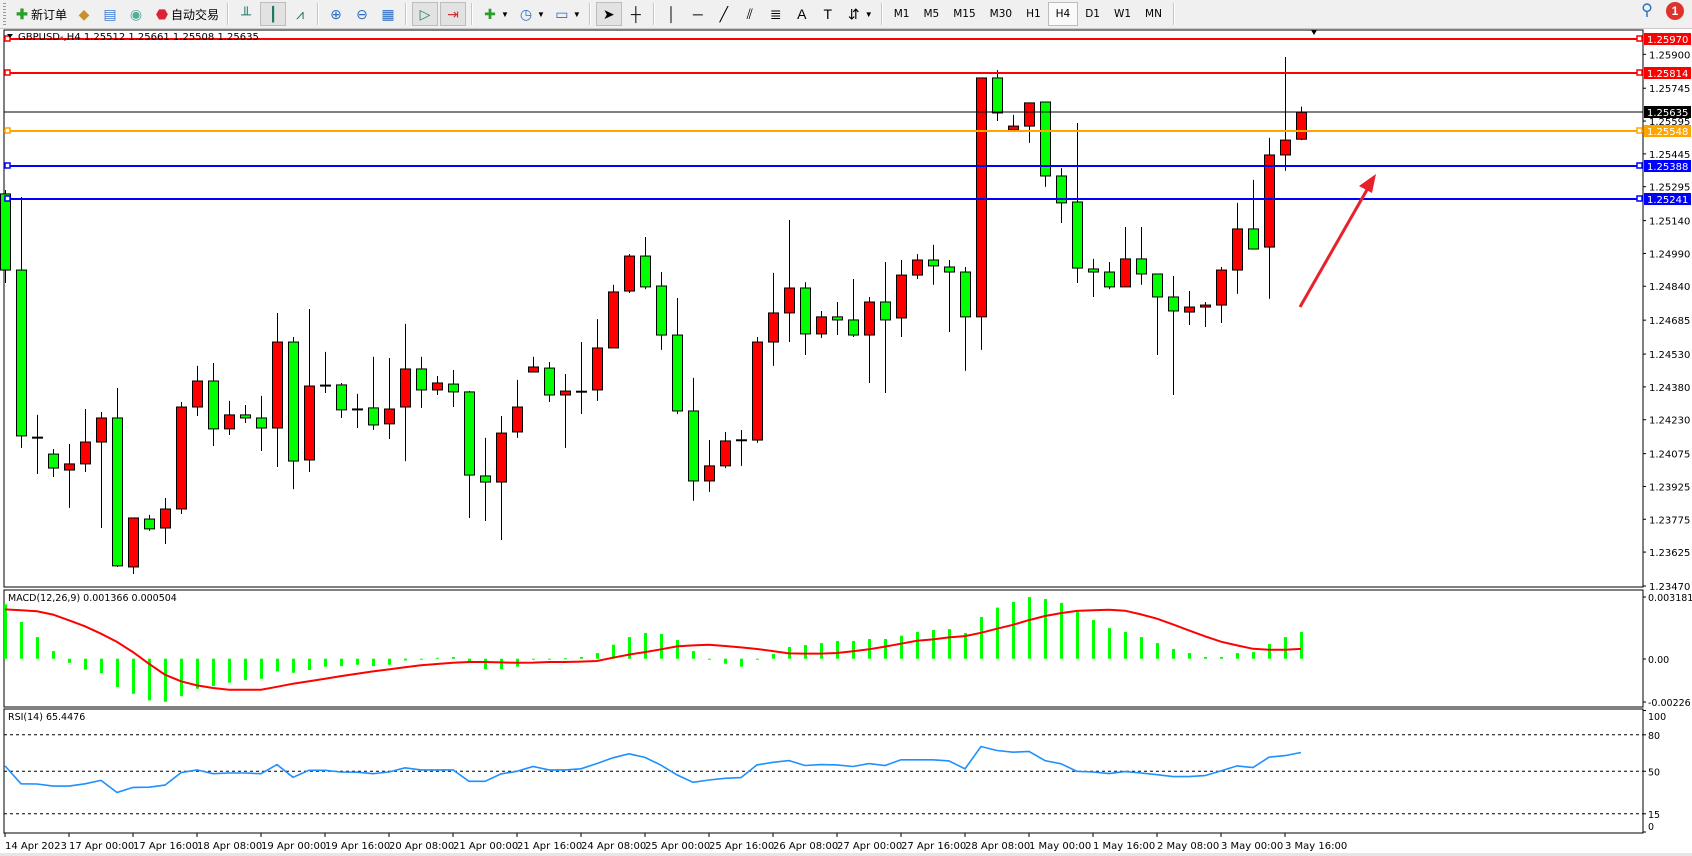 This screenshot has height=856, width=1692. Describe the element at coordinates (802, 14) in the screenshot. I see `text-button: A` at that location.